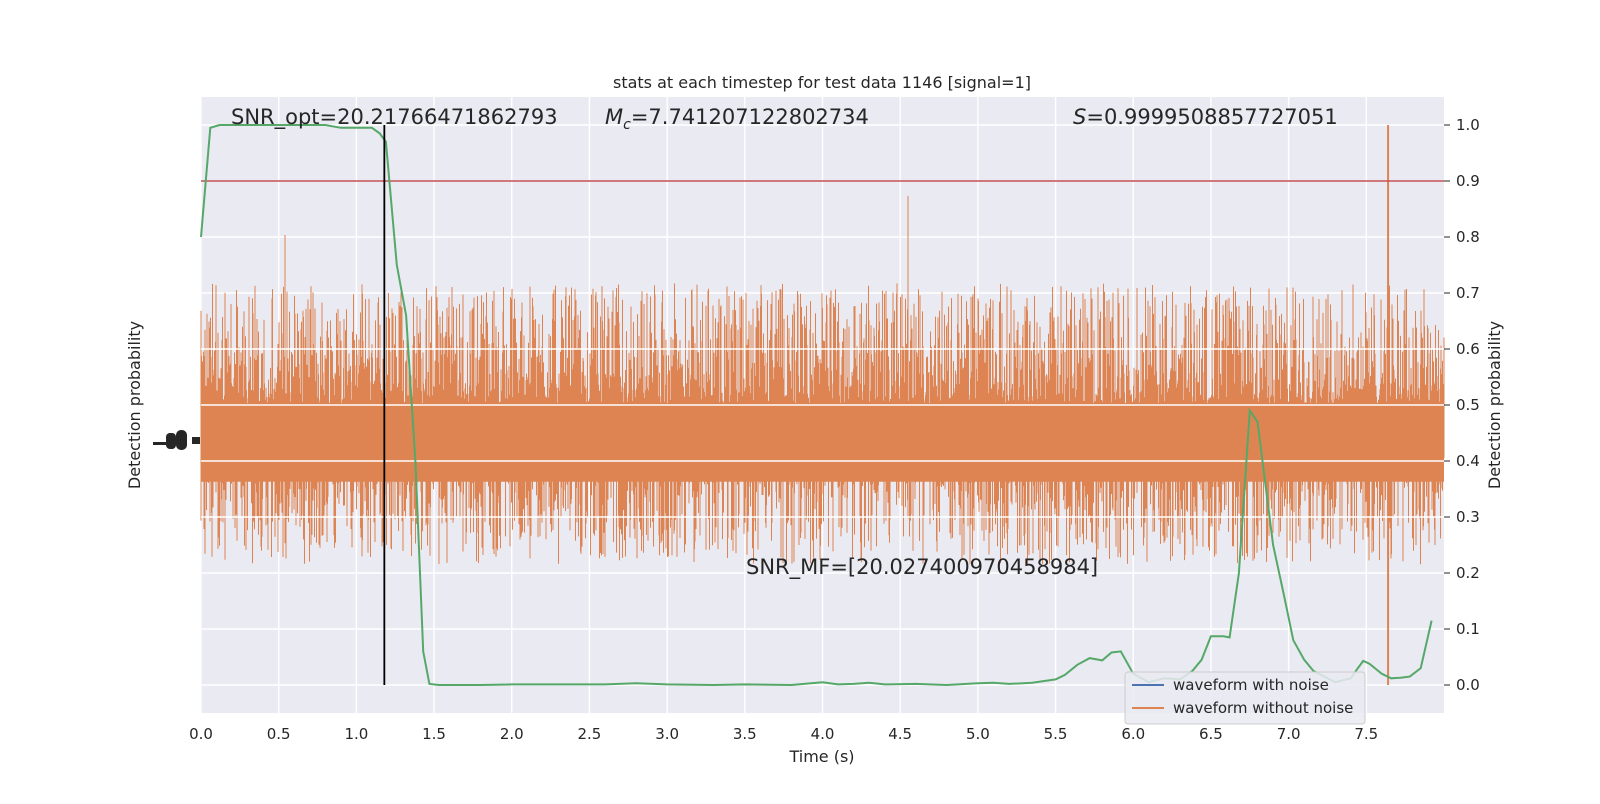  What do you see at coordinates (900, 734) in the screenshot?
I see `x-tick-label-9: 4.5` at bounding box center [900, 734].